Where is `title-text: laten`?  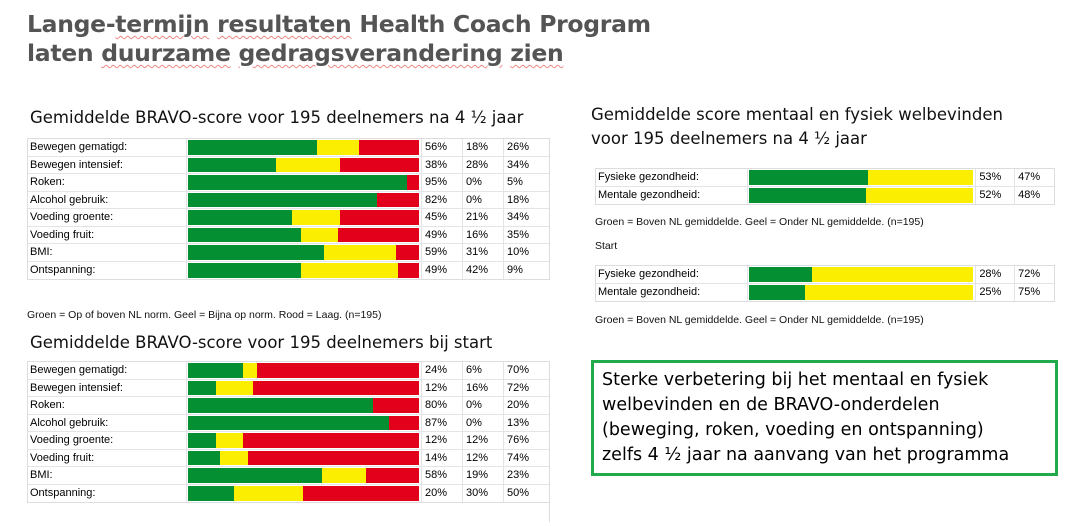 title-text: laten is located at coordinates (64, 53).